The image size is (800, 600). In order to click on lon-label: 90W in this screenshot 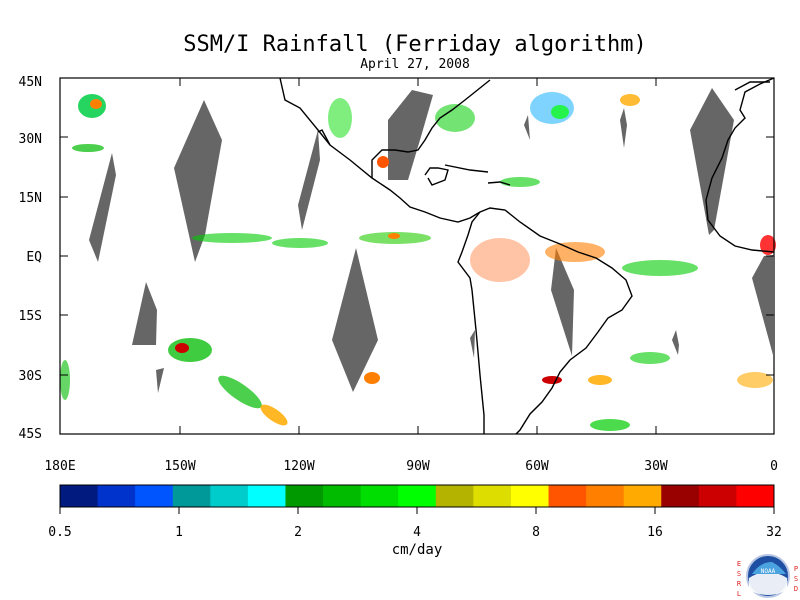, I will do `click(418, 466)`.